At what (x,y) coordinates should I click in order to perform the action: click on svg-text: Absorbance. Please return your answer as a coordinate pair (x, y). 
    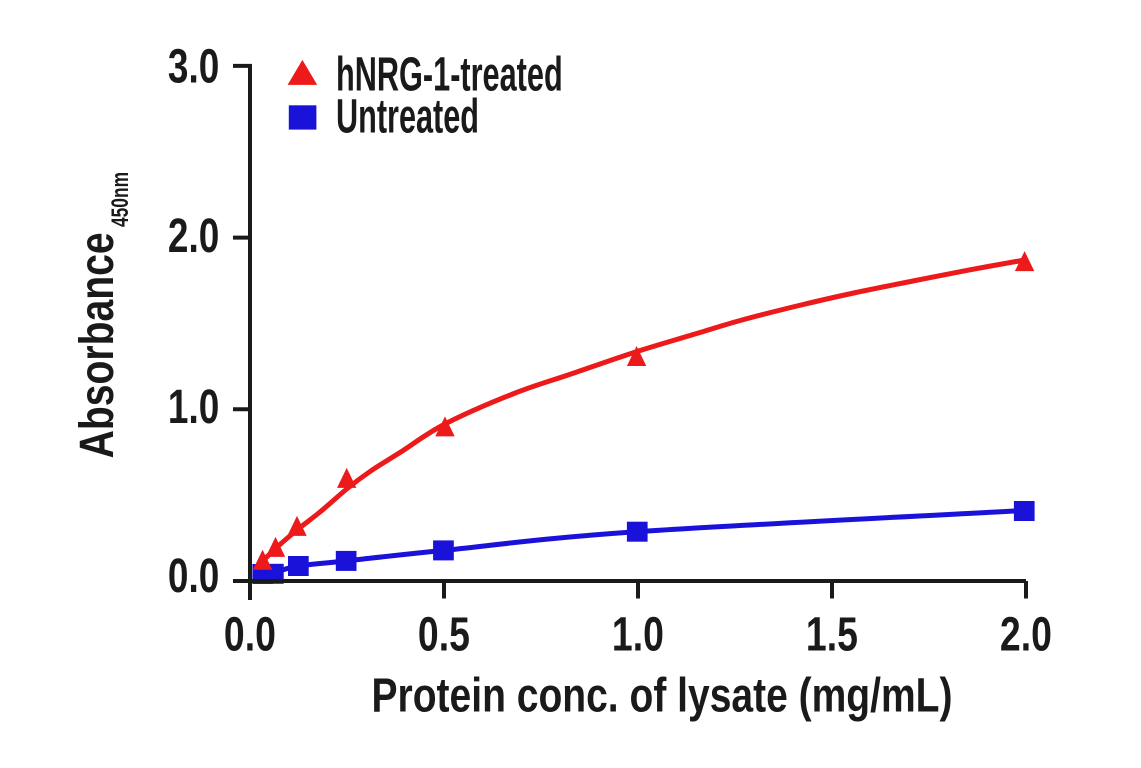
    Looking at the image, I should click on (97, 345).